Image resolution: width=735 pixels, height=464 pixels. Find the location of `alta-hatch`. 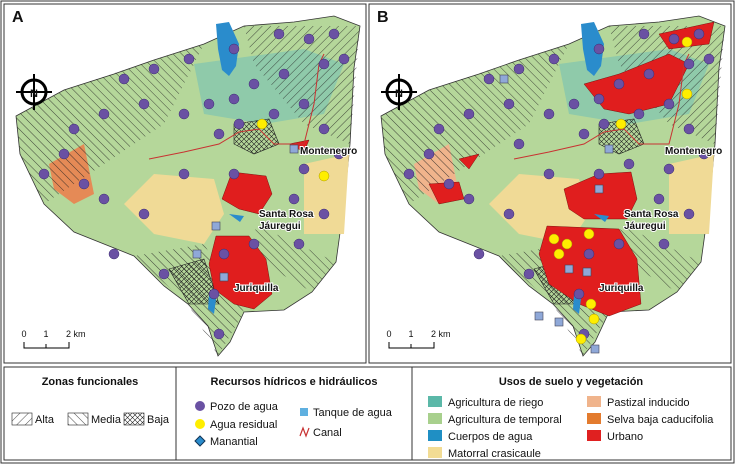

alta-hatch is located at coordinates (302, 85).